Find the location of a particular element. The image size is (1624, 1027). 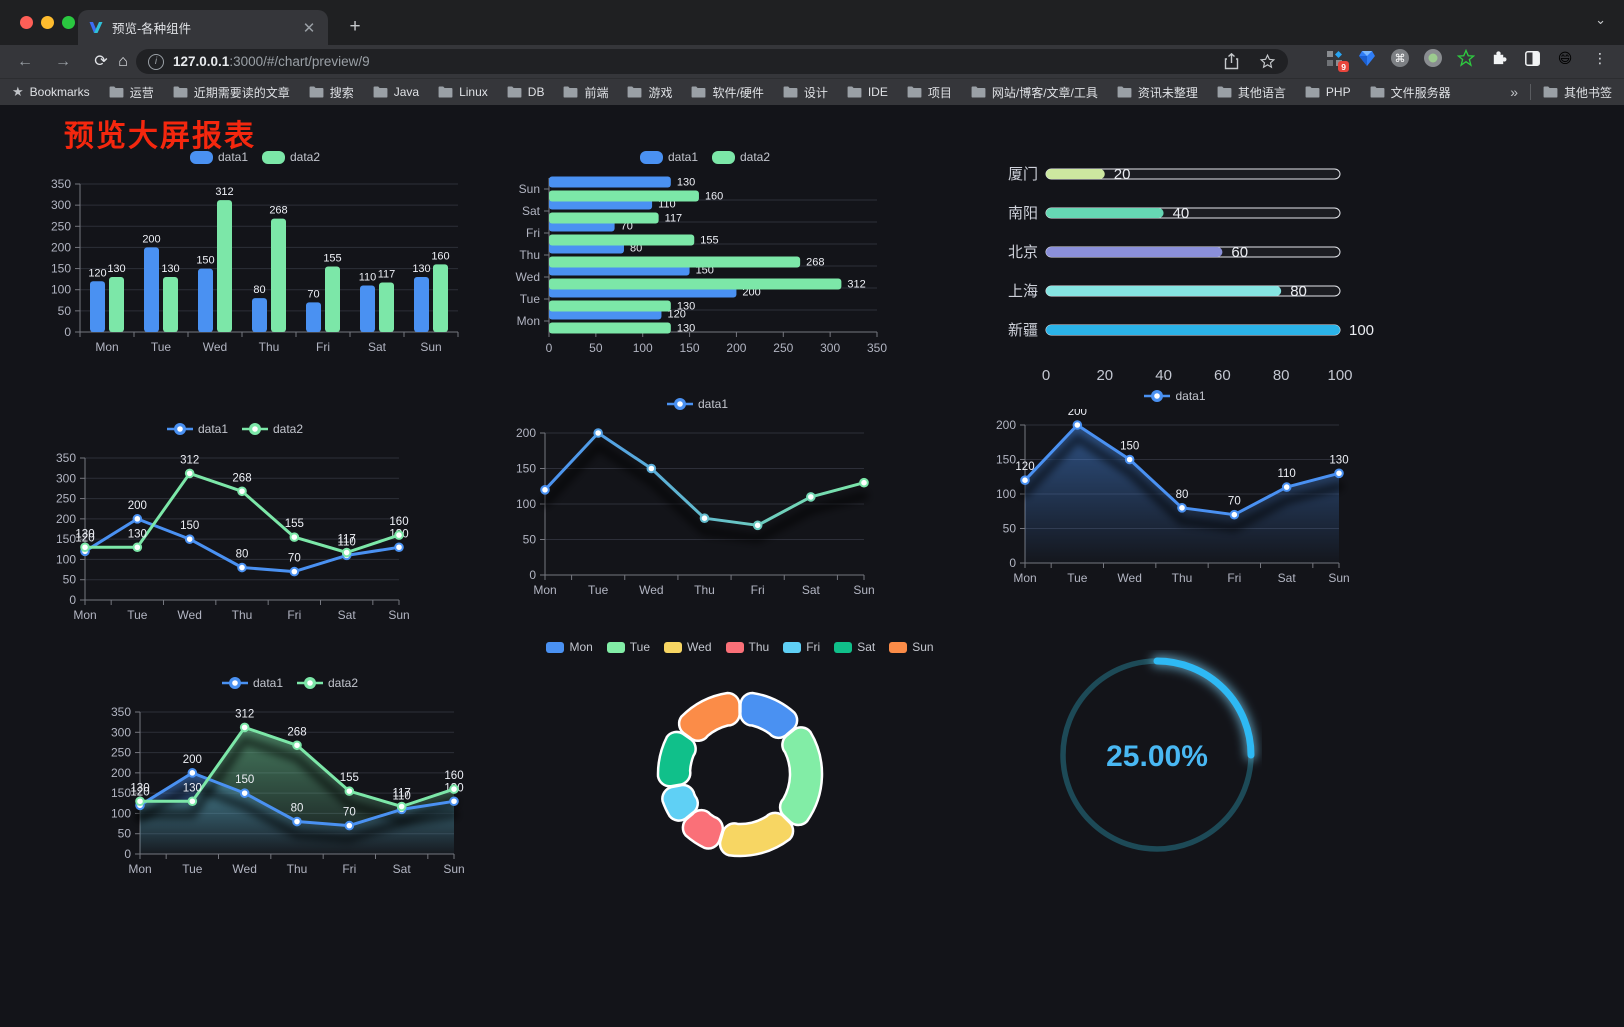

bookmark-folder: 搜索 is located at coordinates (331, 92).